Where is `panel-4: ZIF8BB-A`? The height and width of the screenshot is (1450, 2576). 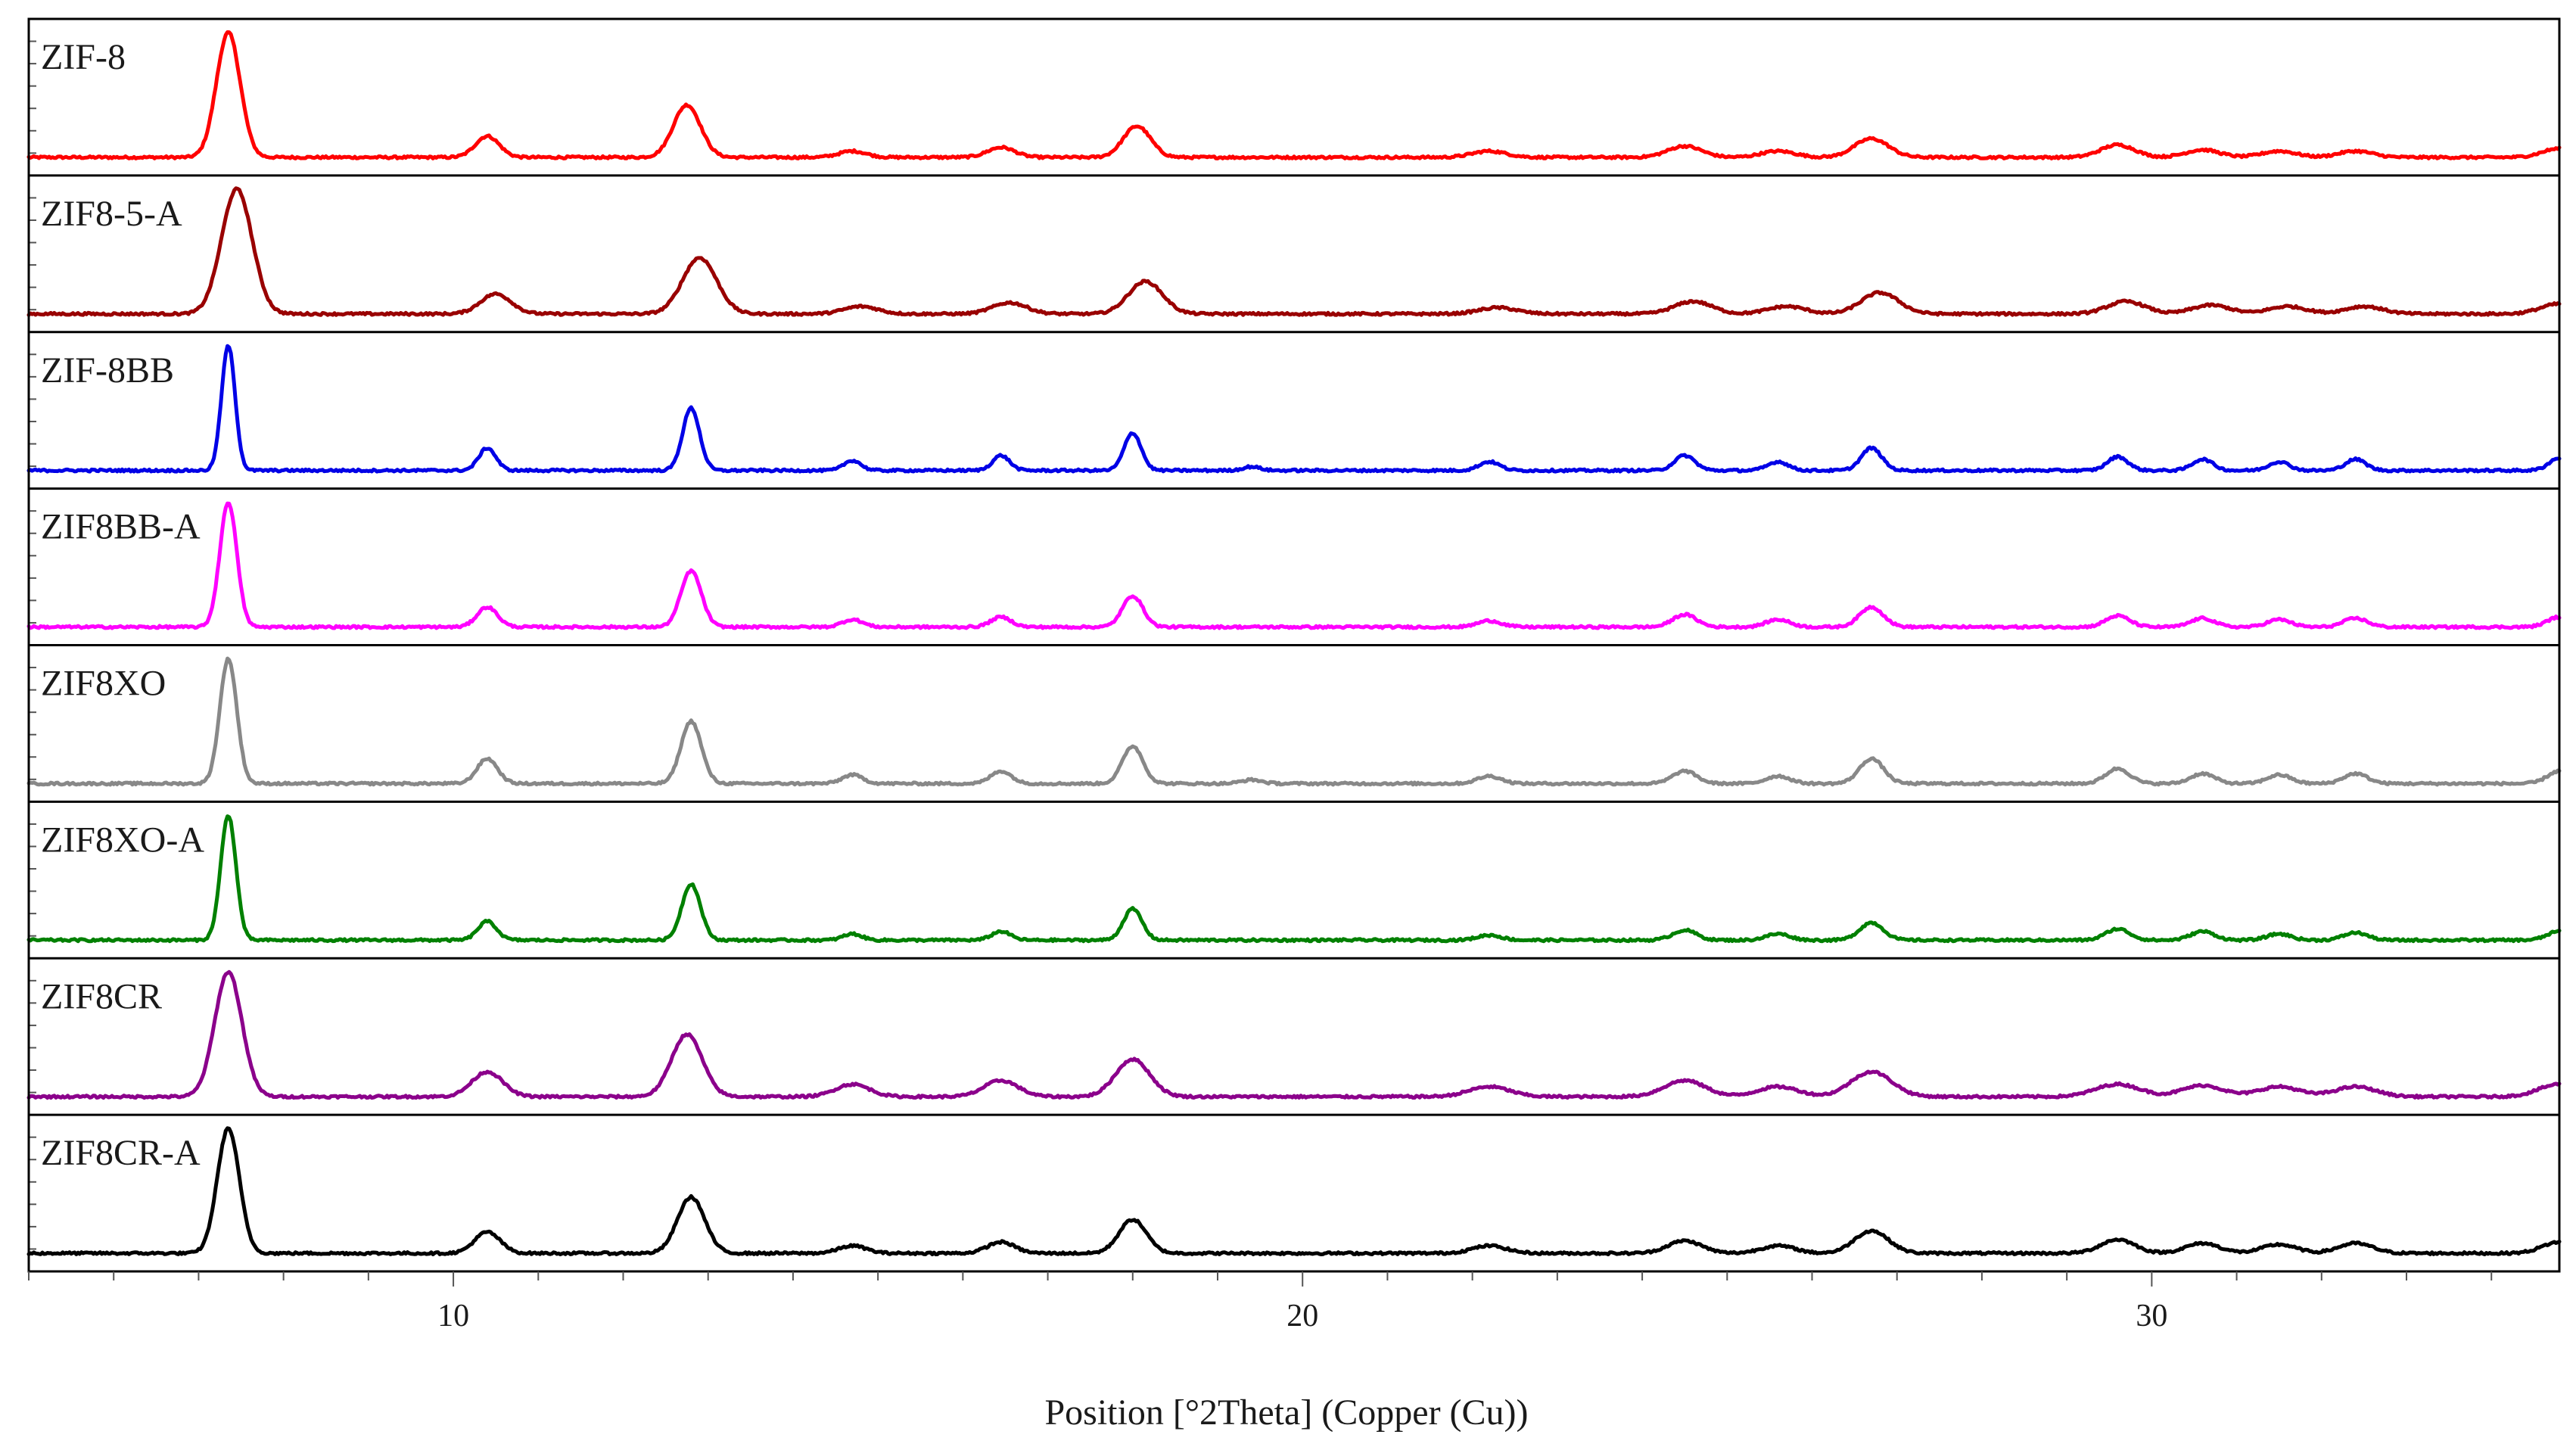
panel-4: ZIF8BB-A is located at coordinates (1294, 558).